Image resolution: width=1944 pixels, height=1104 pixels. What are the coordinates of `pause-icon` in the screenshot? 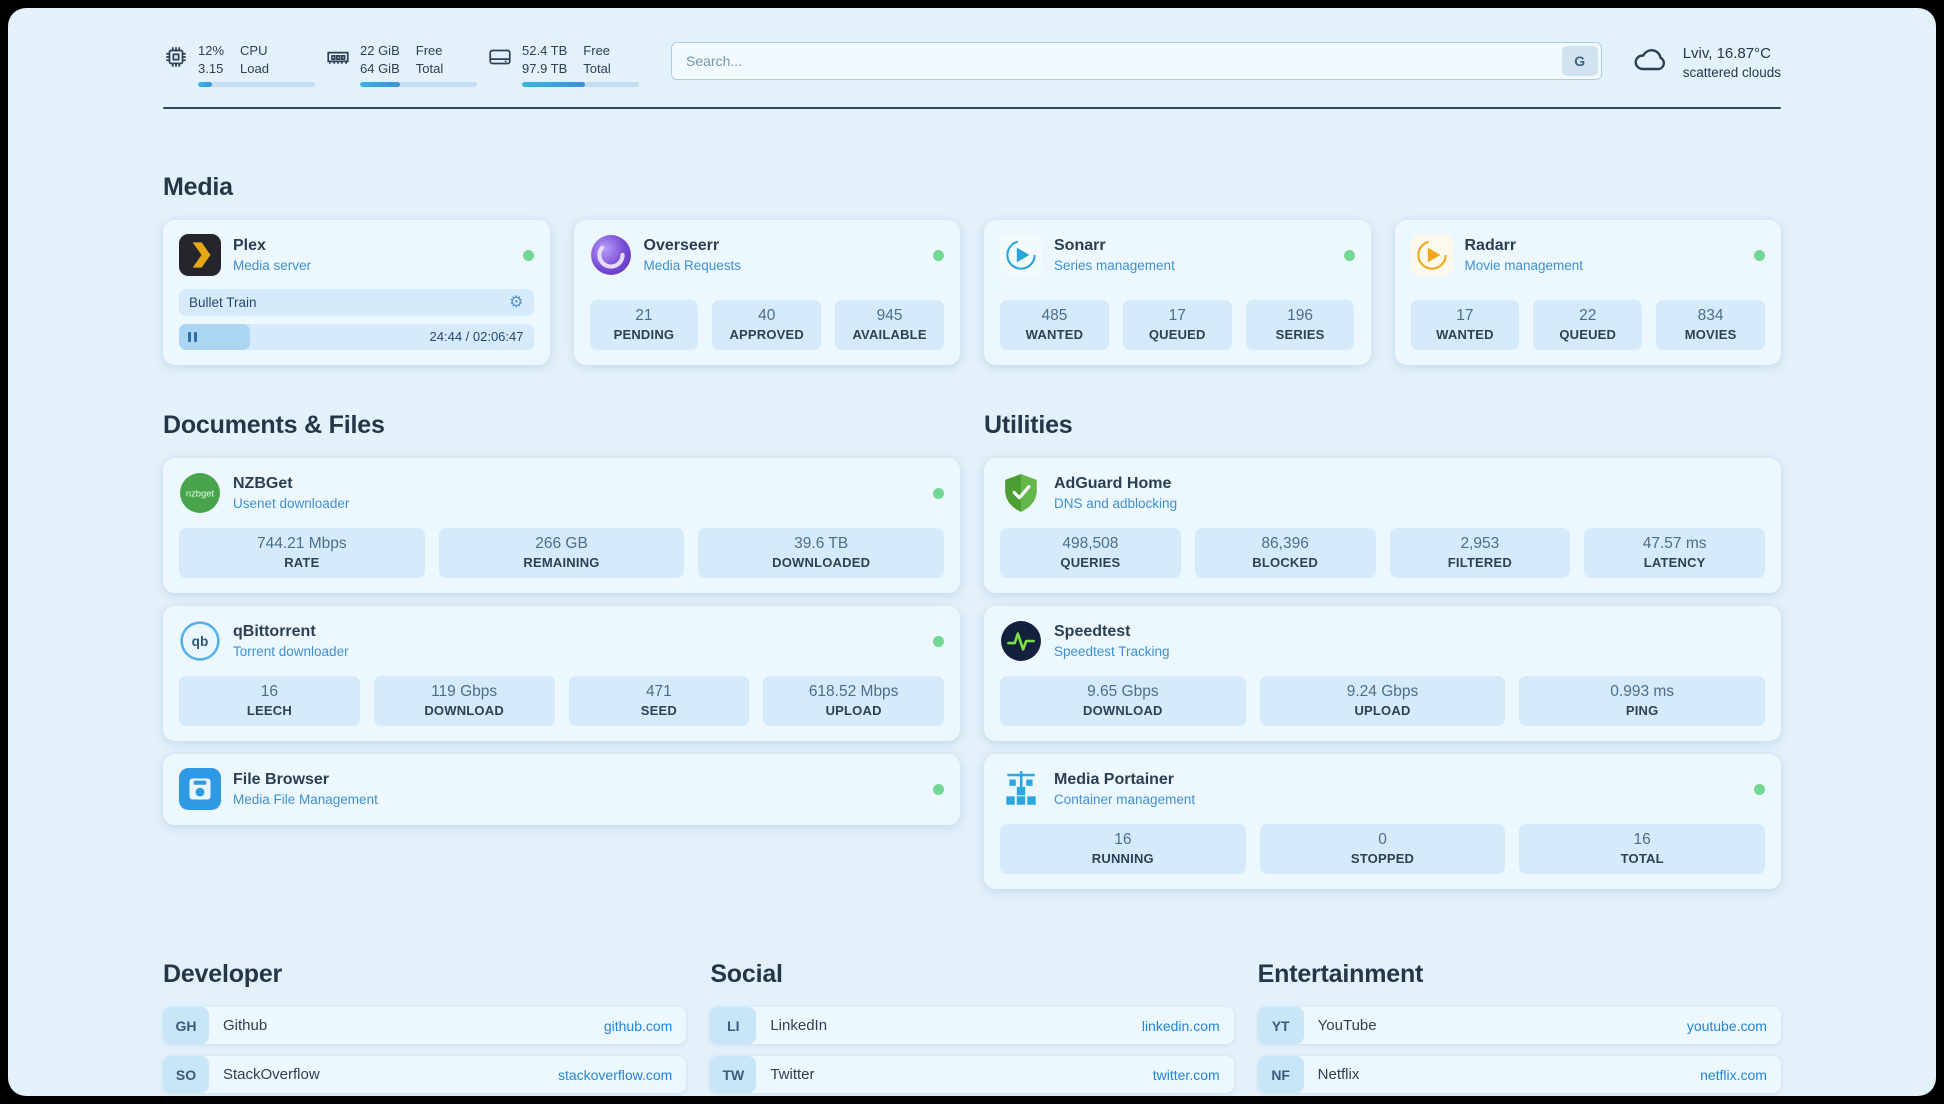 It's located at (194, 337).